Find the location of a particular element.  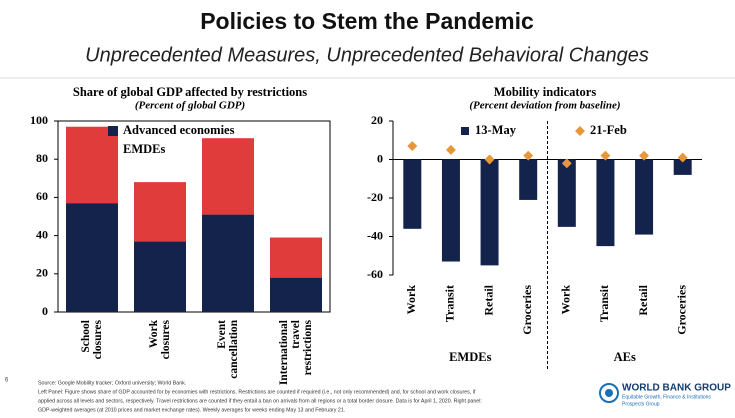

y-tick-label: 80 is located at coordinates (42, 158).